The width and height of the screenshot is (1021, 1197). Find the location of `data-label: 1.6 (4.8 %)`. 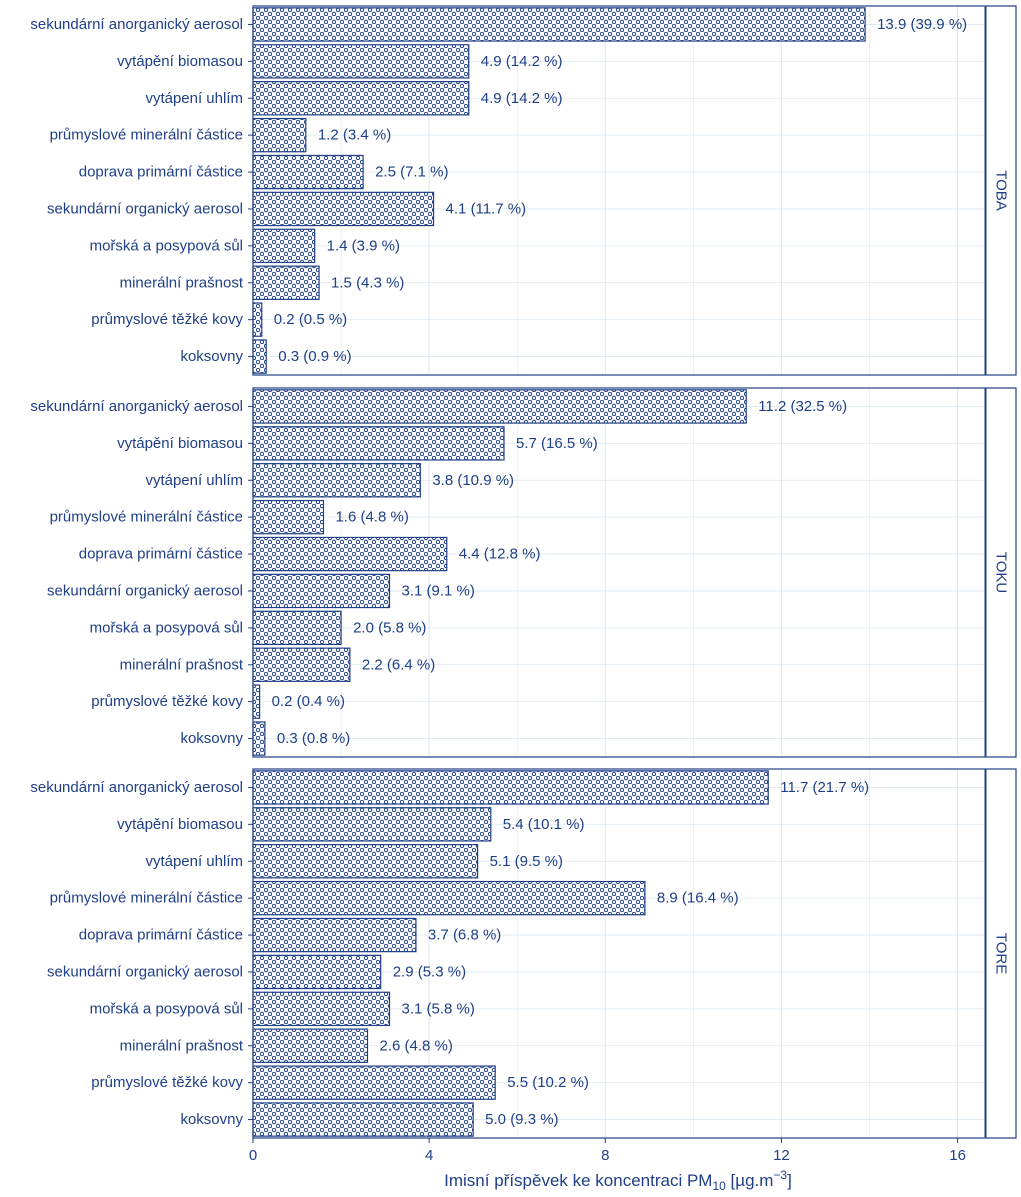

data-label: 1.6 (4.8 %) is located at coordinates (371, 517).